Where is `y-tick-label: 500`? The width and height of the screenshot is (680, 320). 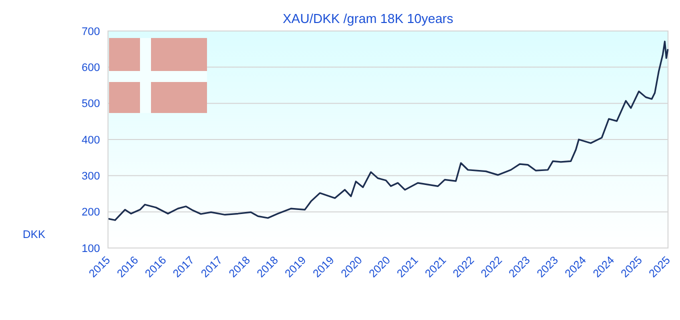 y-tick-label: 500 is located at coordinates (91, 104).